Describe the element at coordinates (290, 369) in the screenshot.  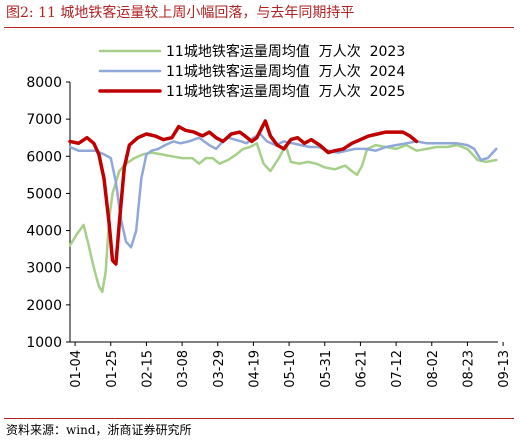
I see `x-tick-label: 05-10` at that location.